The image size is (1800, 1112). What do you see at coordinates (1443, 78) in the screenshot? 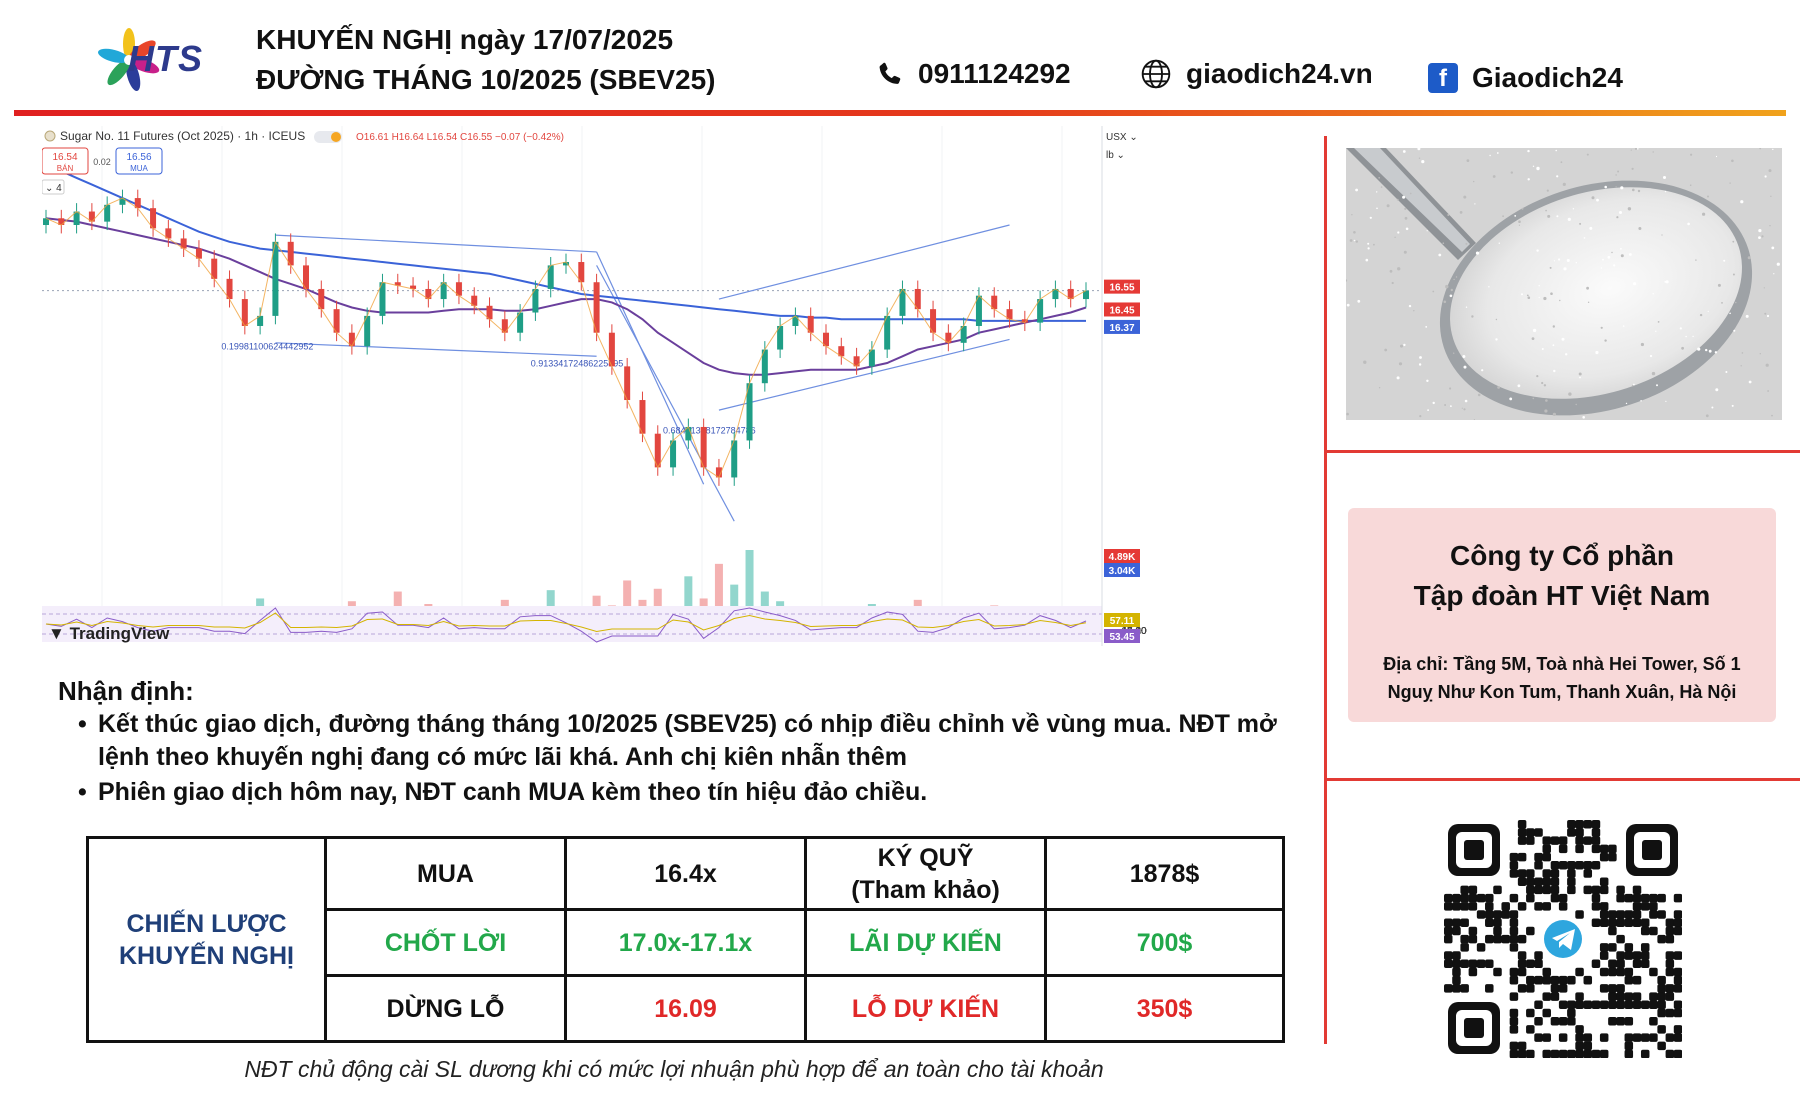
I see `facebook-icon: f` at bounding box center [1443, 78].